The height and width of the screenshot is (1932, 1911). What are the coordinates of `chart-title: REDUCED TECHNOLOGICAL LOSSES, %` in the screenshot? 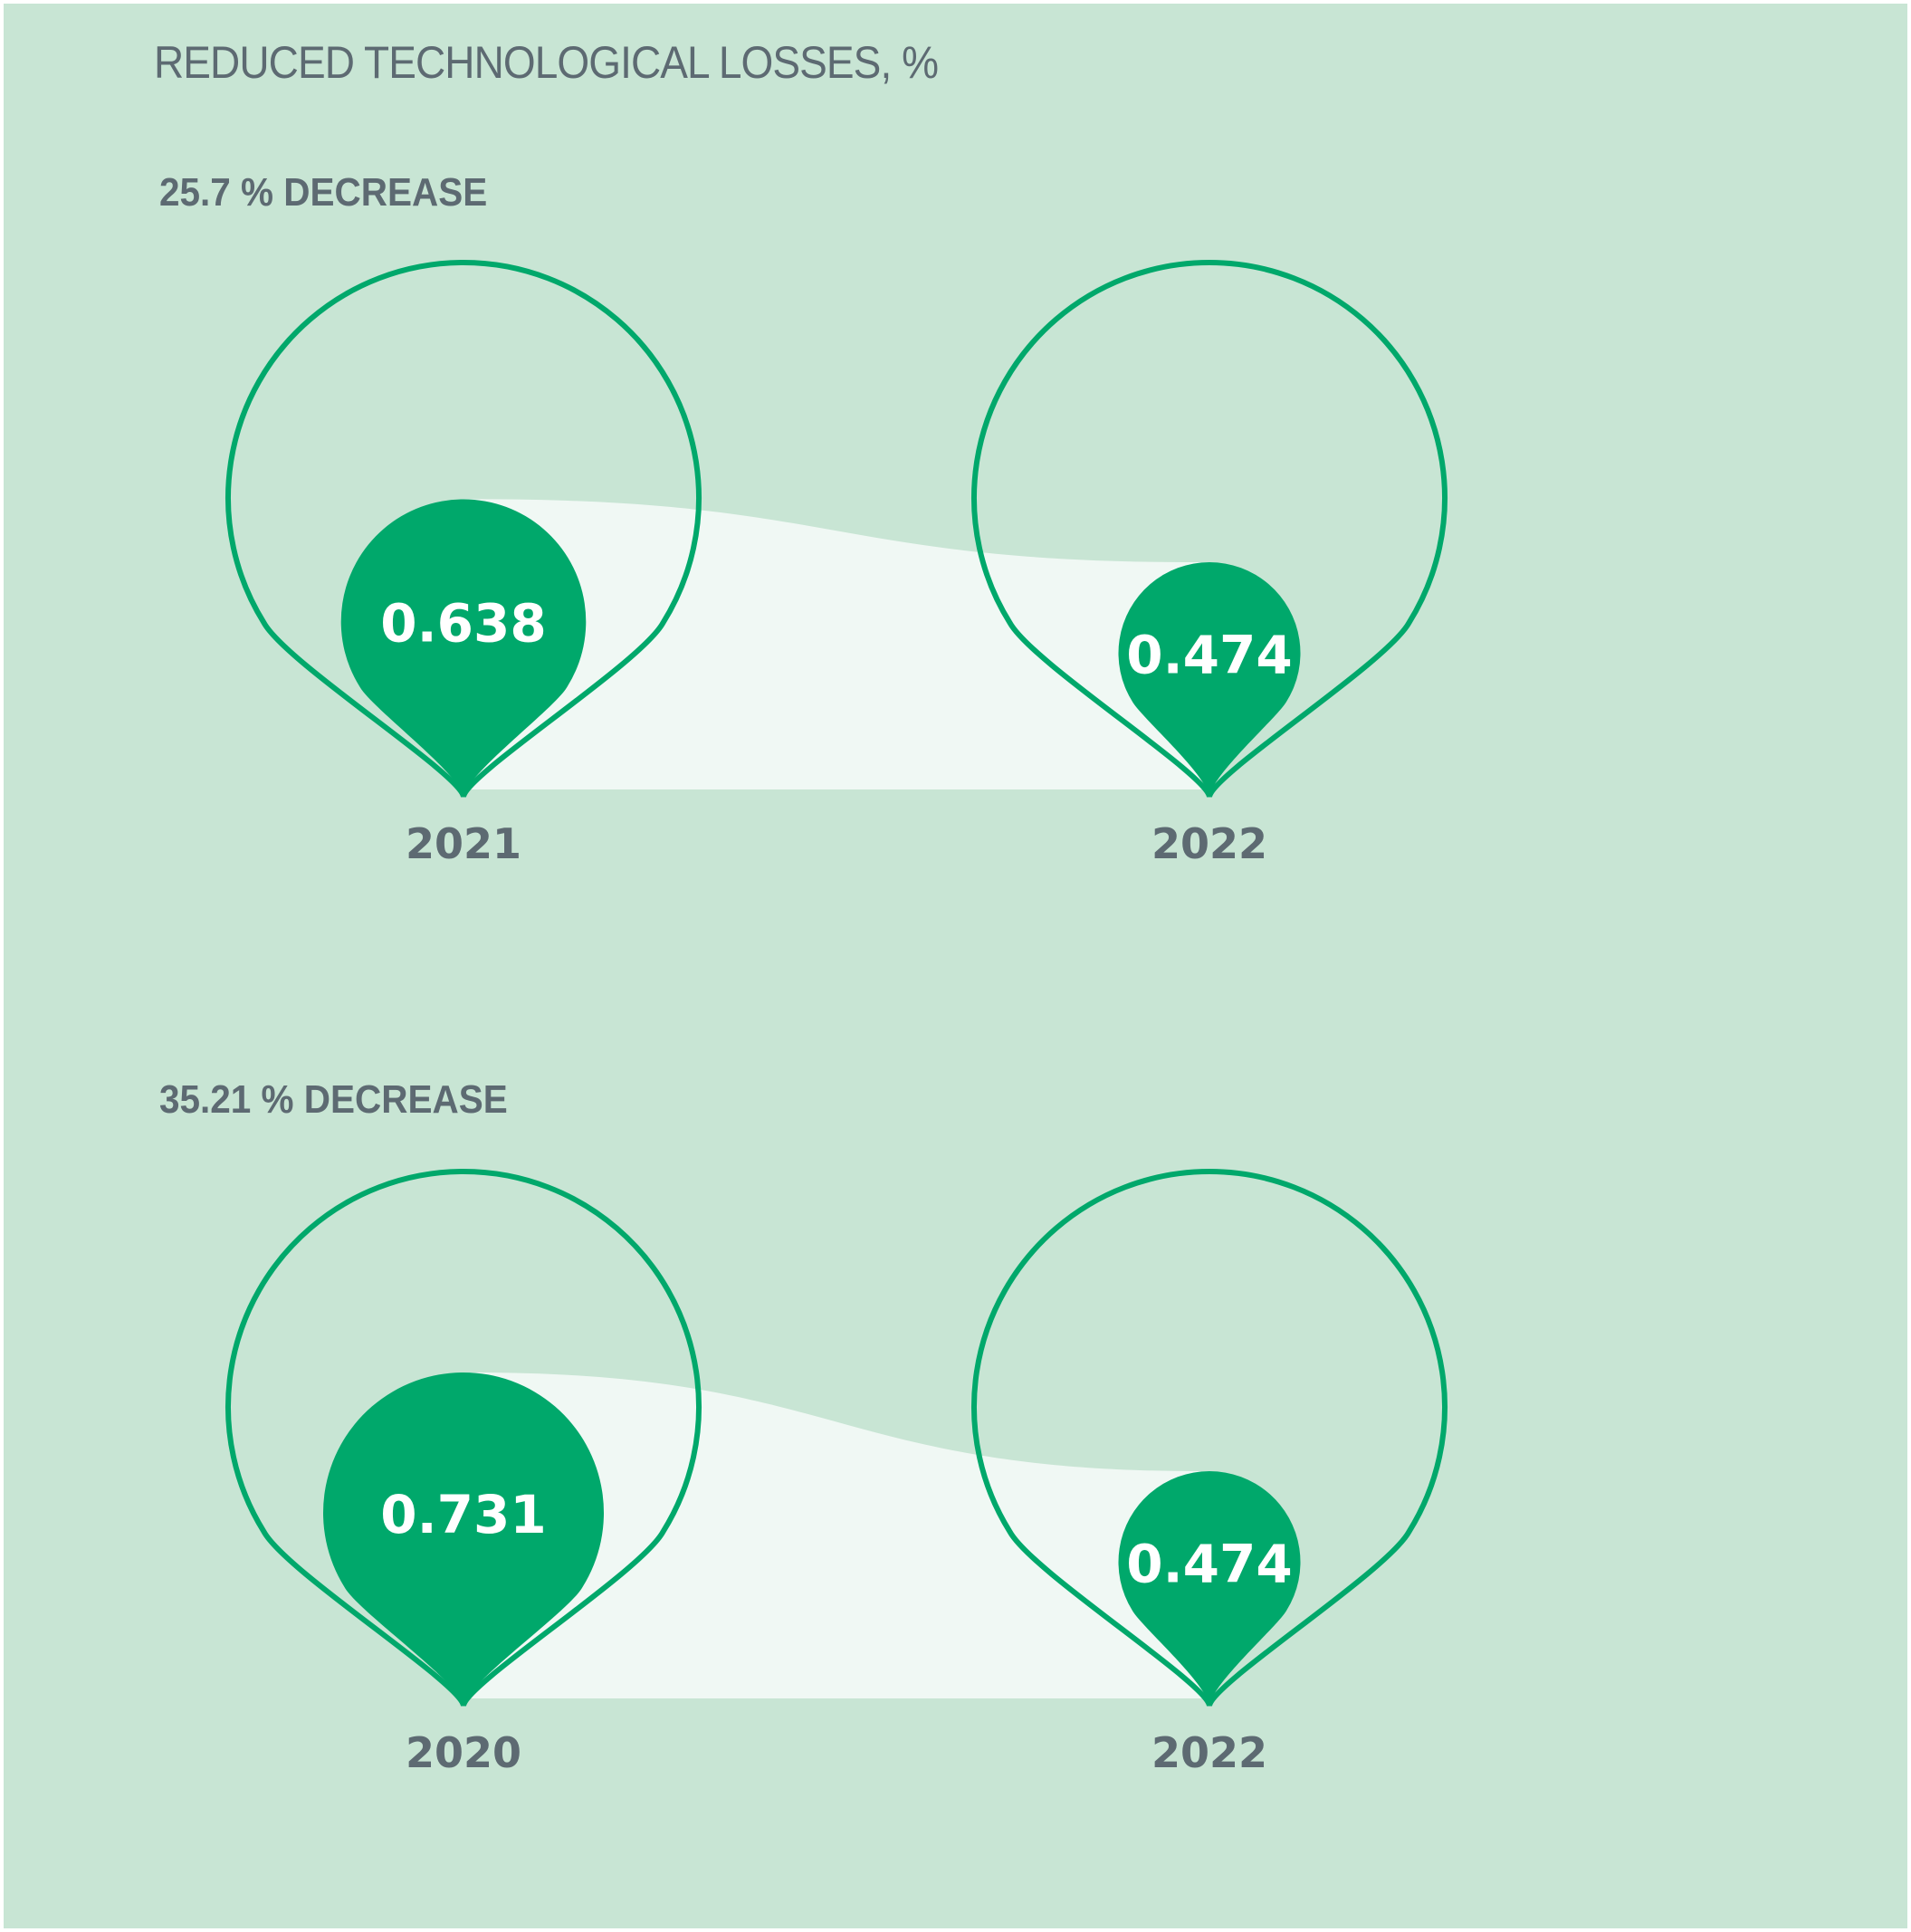 It's located at (546, 62).